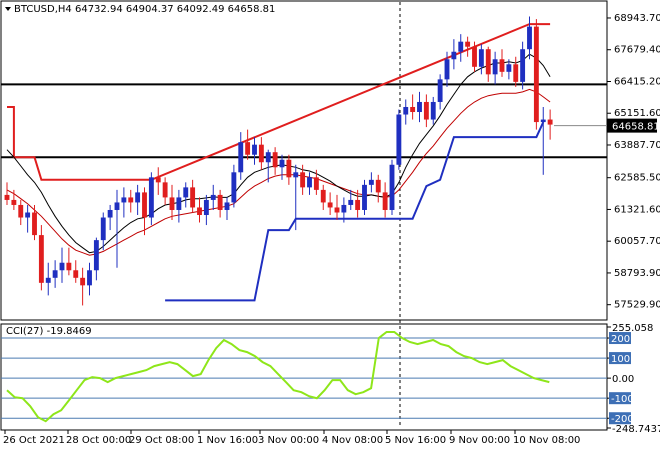 This screenshot has height=454, width=660. What do you see at coordinates (637, 18) in the screenshot?
I see `price-tick-label: 68943.70` at bounding box center [637, 18].